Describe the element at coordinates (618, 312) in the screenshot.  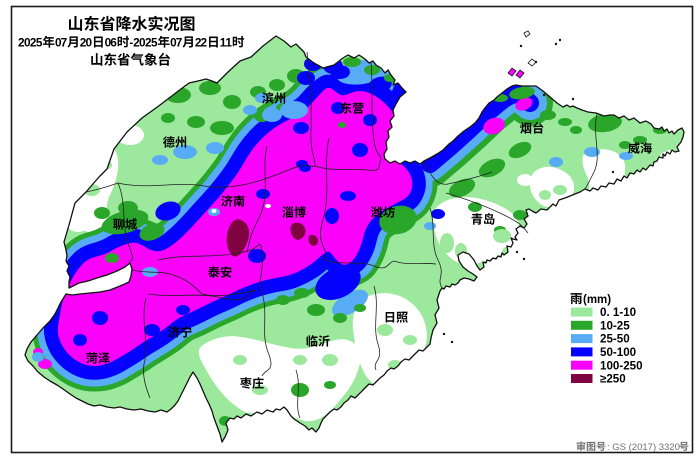
I see `svg-text: 0. 1-10` at that location.